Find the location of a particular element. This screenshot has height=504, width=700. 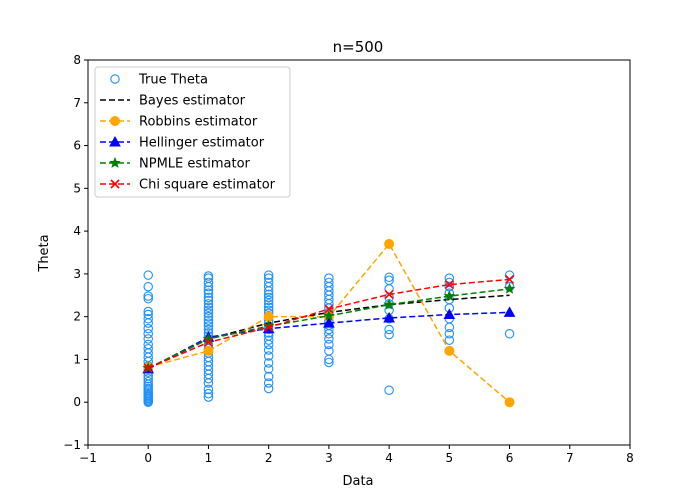

legend-label-1: Bayes estimator is located at coordinates (192, 101).